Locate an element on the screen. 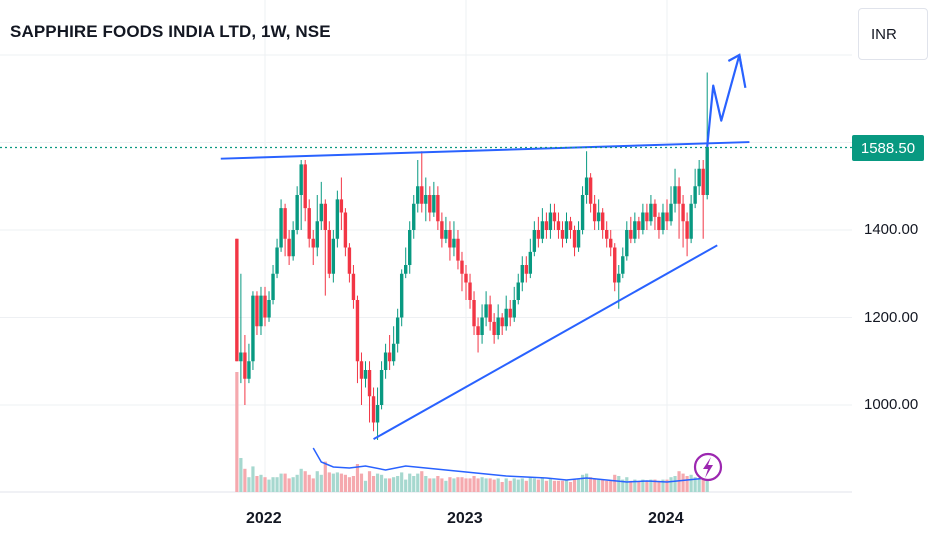  flash-badge is located at coordinates (708, 467).